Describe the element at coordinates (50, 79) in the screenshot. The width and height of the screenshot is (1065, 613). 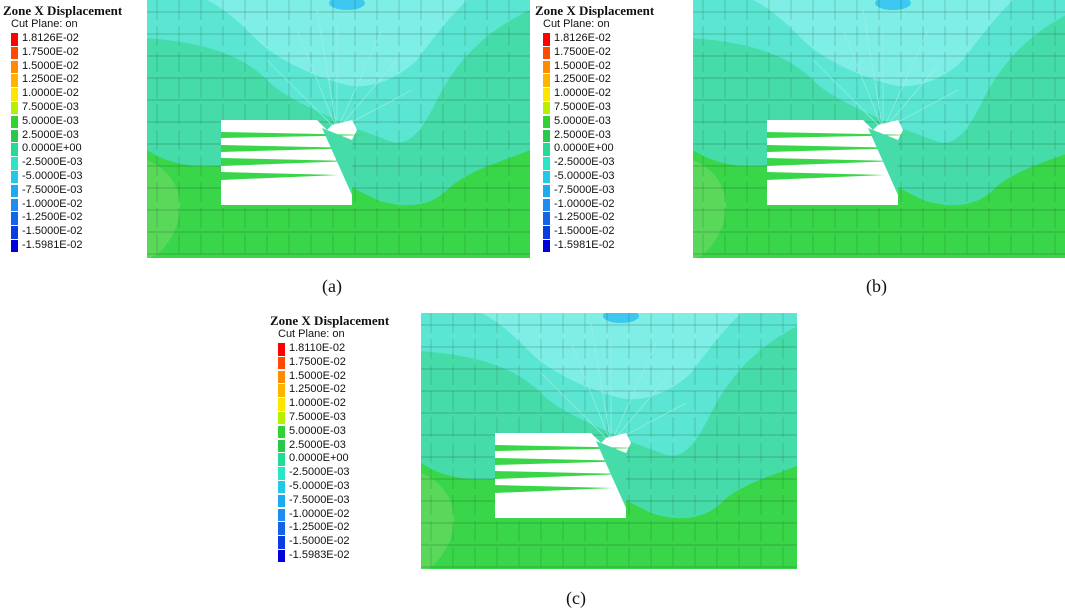
I see `legend-entry-label: 1.2500E-02` at that location.